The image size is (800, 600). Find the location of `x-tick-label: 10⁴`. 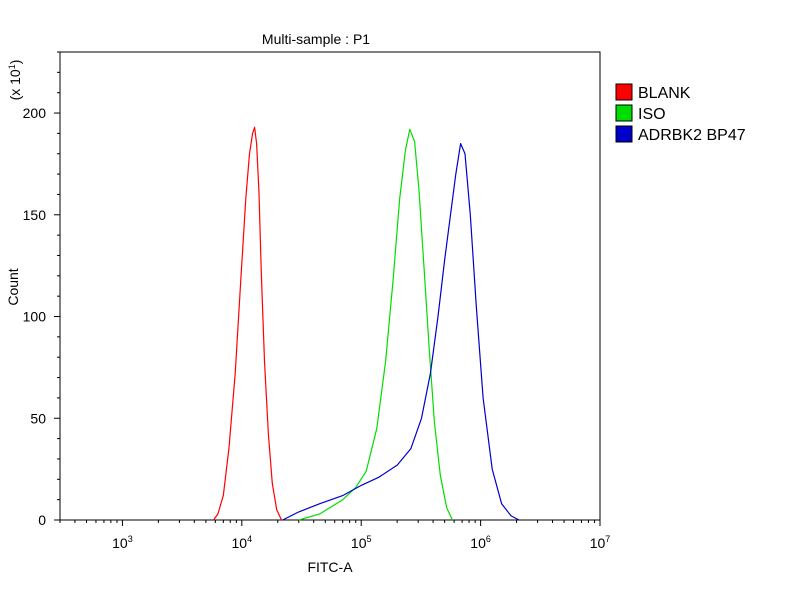

x-tick-label: 10⁴ is located at coordinates (242, 542).